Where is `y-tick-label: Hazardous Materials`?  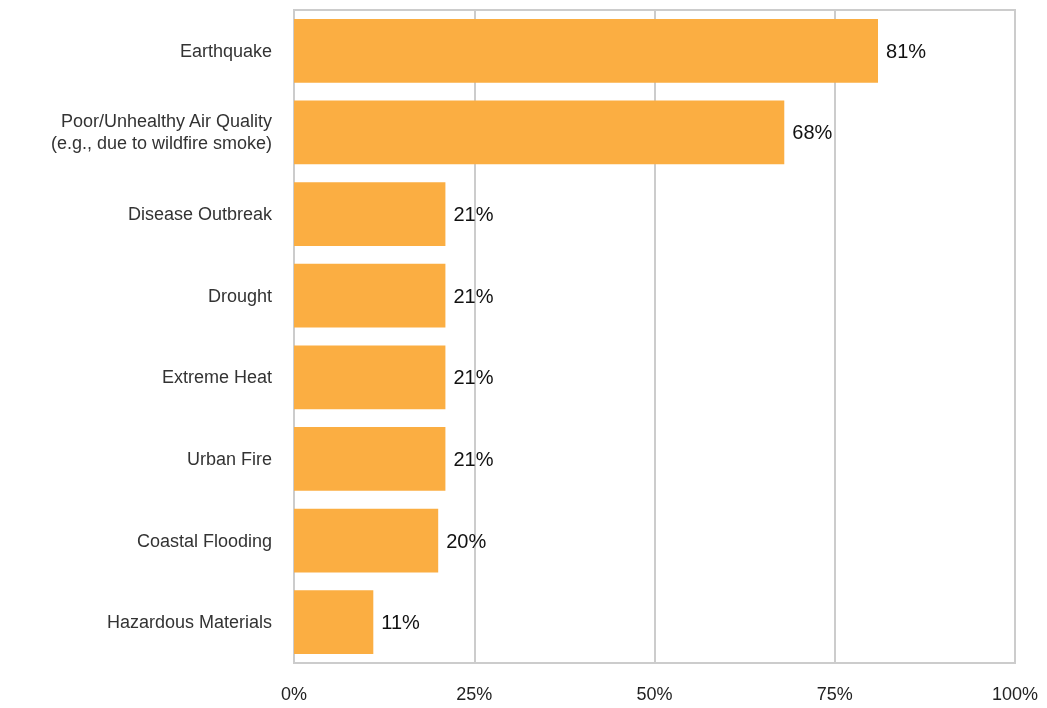
y-tick-label: Hazardous Materials is located at coordinates (189, 622).